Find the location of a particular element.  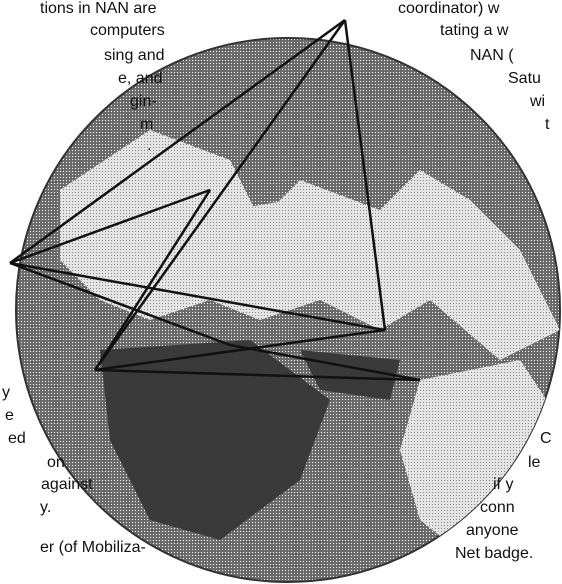

text-line: sing and is located at coordinates (134, 55).